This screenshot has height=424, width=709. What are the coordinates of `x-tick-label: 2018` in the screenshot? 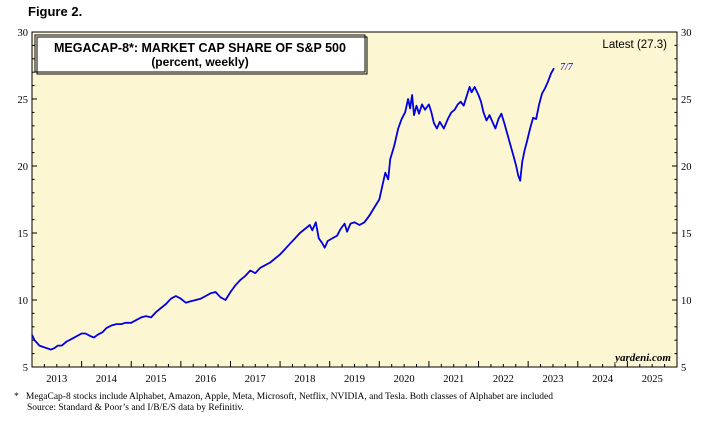 It's located at (304, 379).